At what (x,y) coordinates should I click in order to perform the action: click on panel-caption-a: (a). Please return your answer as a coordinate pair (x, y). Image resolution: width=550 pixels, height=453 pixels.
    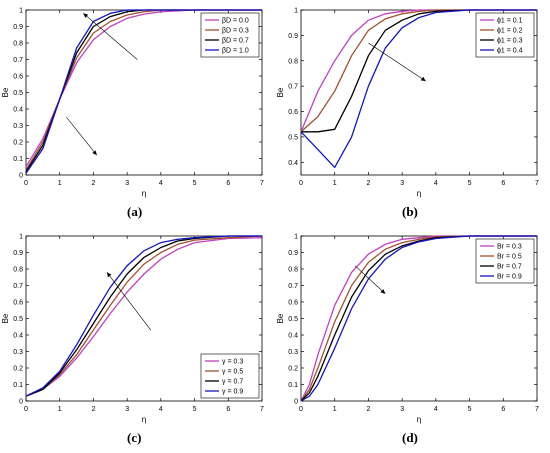
    Looking at the image, I should click on (135, 211).